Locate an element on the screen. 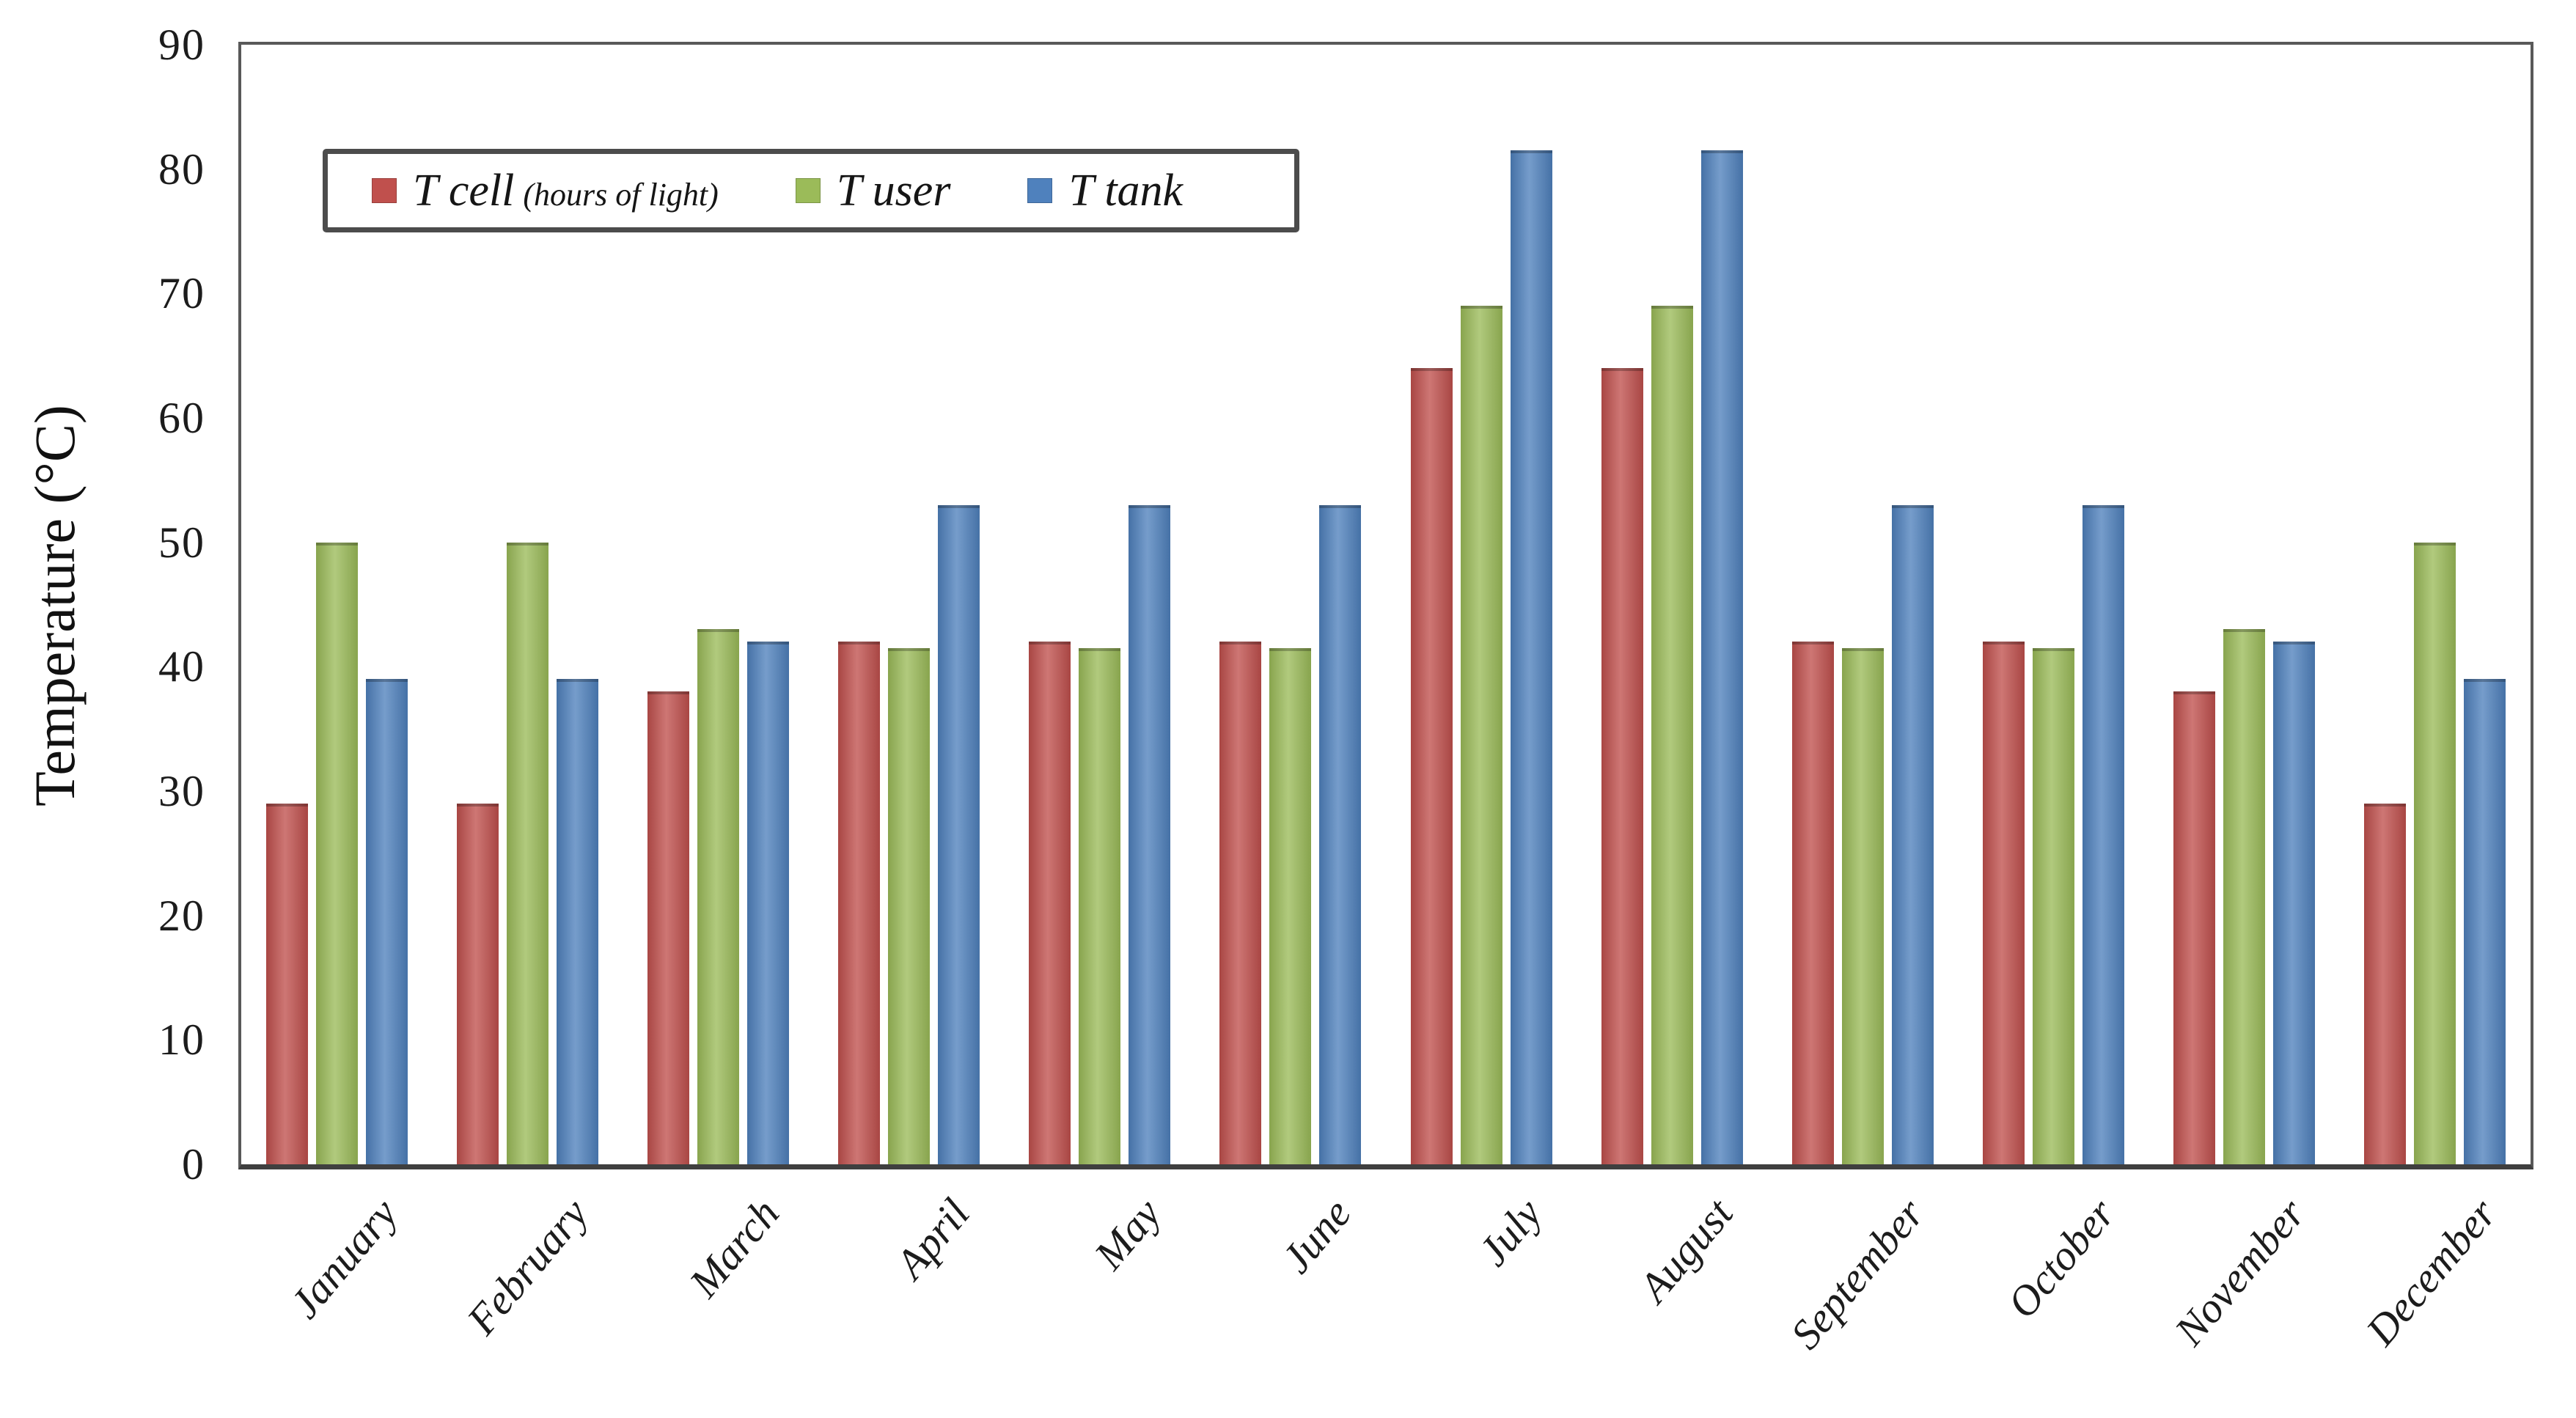 The width and height of the screenshot is (2576, 1418). legend-item-t-cell: T cell (hours of light) is located at coordinates (546, 191).